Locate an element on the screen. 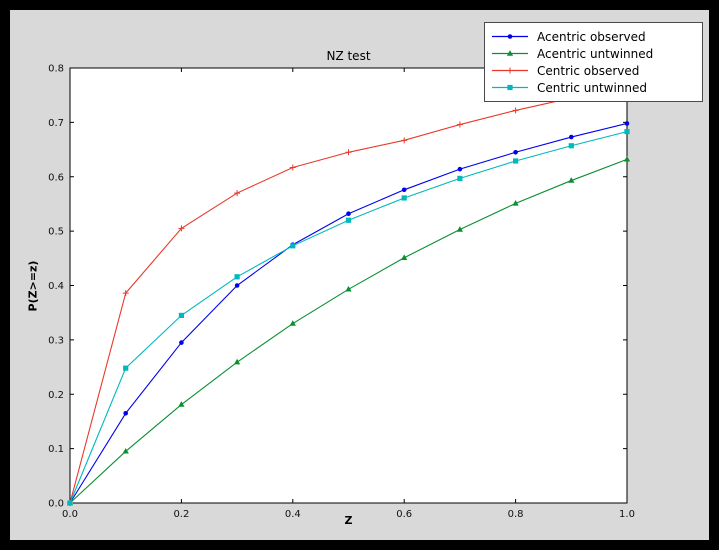  legend-item: Centric observed is located at coordinates (593, 70).